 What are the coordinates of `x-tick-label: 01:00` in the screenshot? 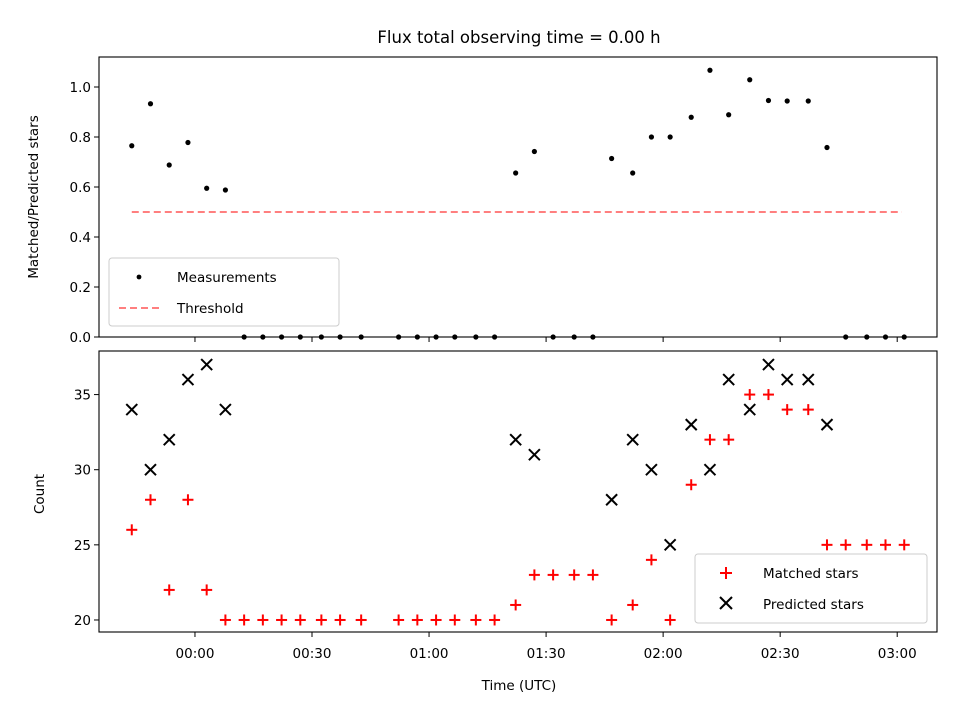 It's located at (429, 654).